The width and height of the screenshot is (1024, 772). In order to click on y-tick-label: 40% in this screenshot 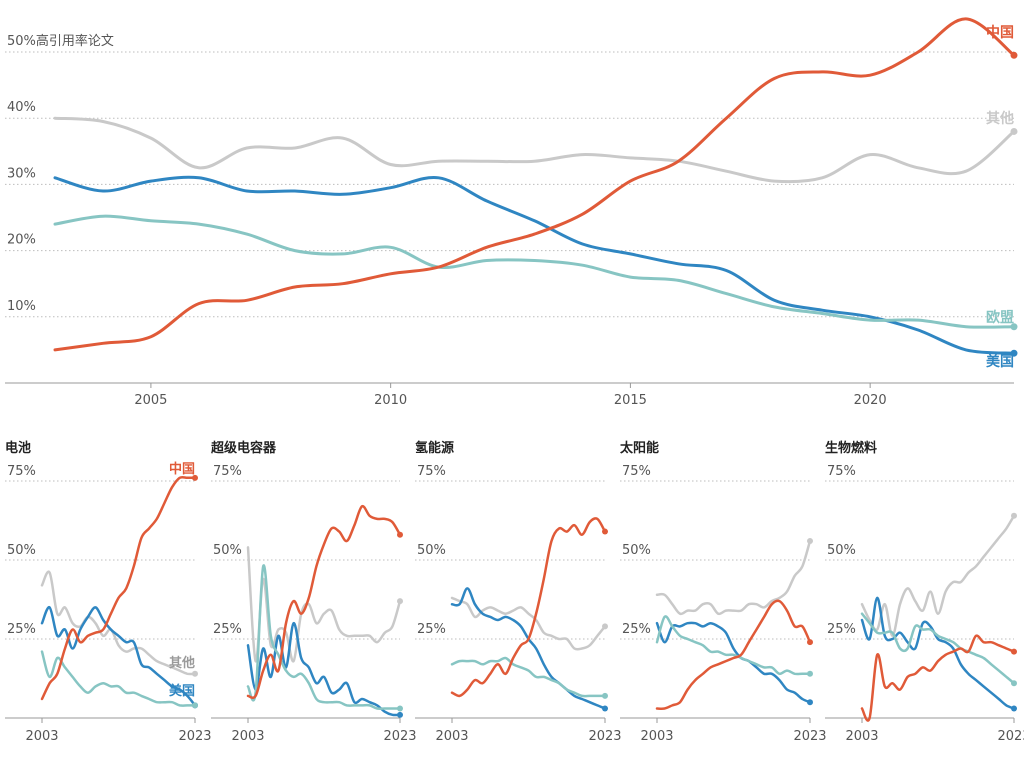, I will do `click(21, 107)`.